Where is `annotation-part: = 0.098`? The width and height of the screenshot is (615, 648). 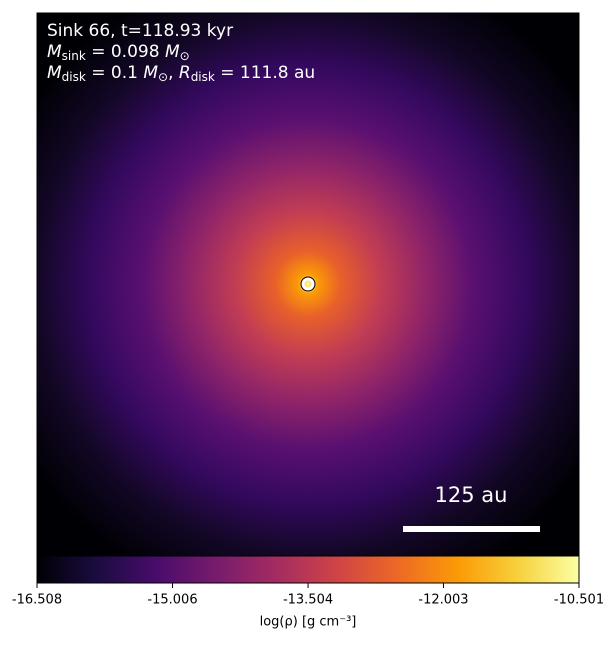
annotation-part: = 0.098 is located at coordinates (125, 52).